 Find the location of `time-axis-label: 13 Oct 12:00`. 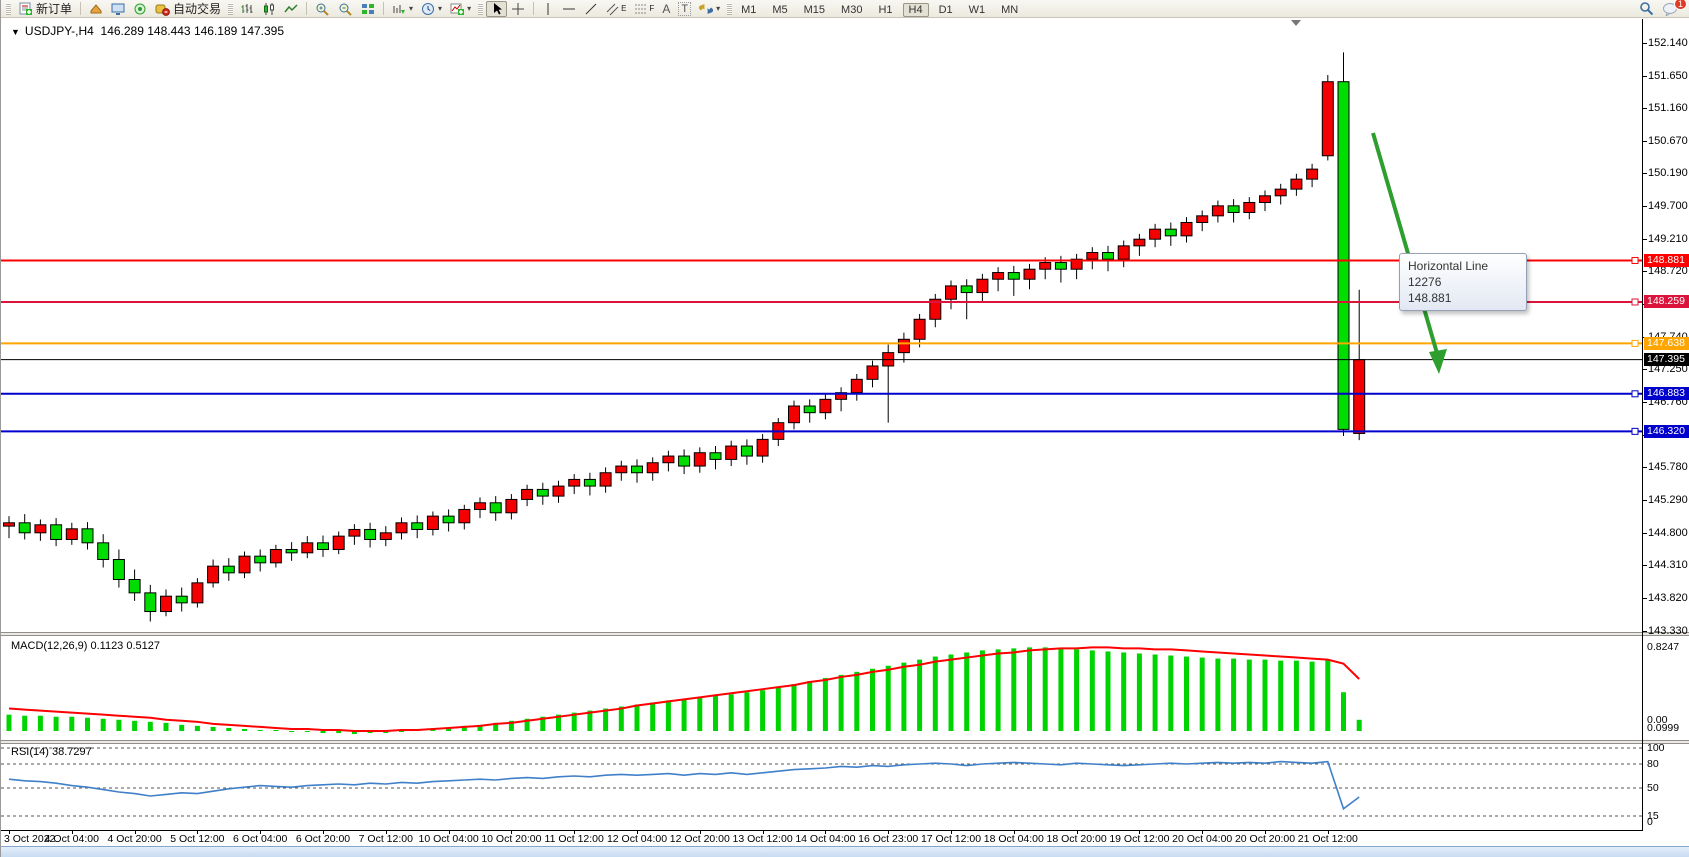

time-axis-label: 13 Oct 12:00 is located at coordinates (762, 839).